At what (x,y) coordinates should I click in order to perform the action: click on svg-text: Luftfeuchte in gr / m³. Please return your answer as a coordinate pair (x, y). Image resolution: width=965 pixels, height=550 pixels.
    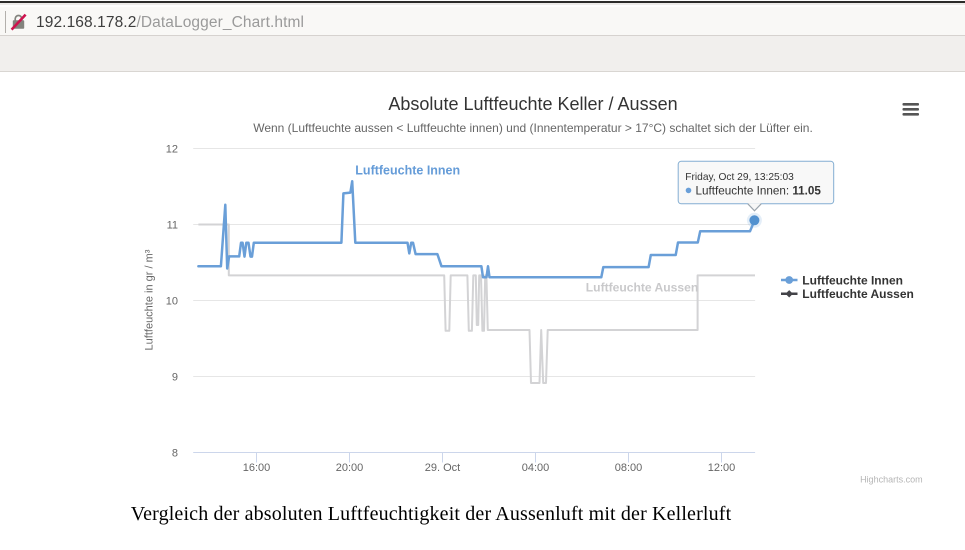
    Looking at the image, I should click on (150, 299).